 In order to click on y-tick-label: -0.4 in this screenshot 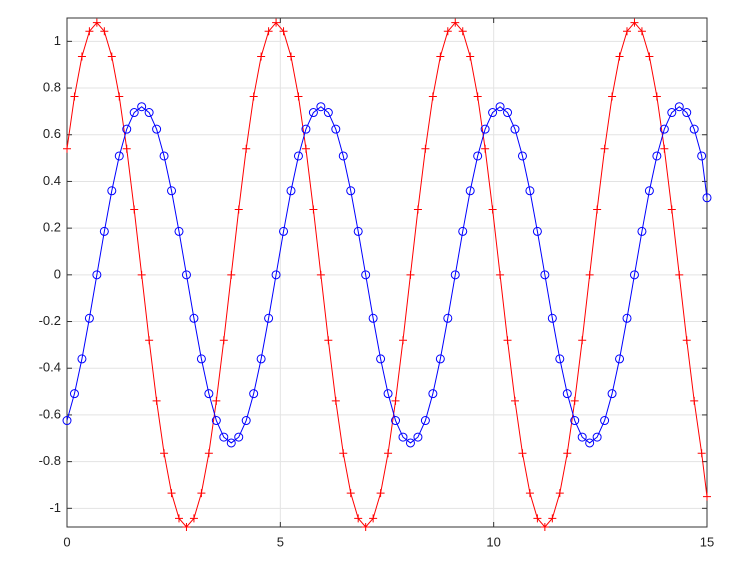, I will do `click(50, 367)`.